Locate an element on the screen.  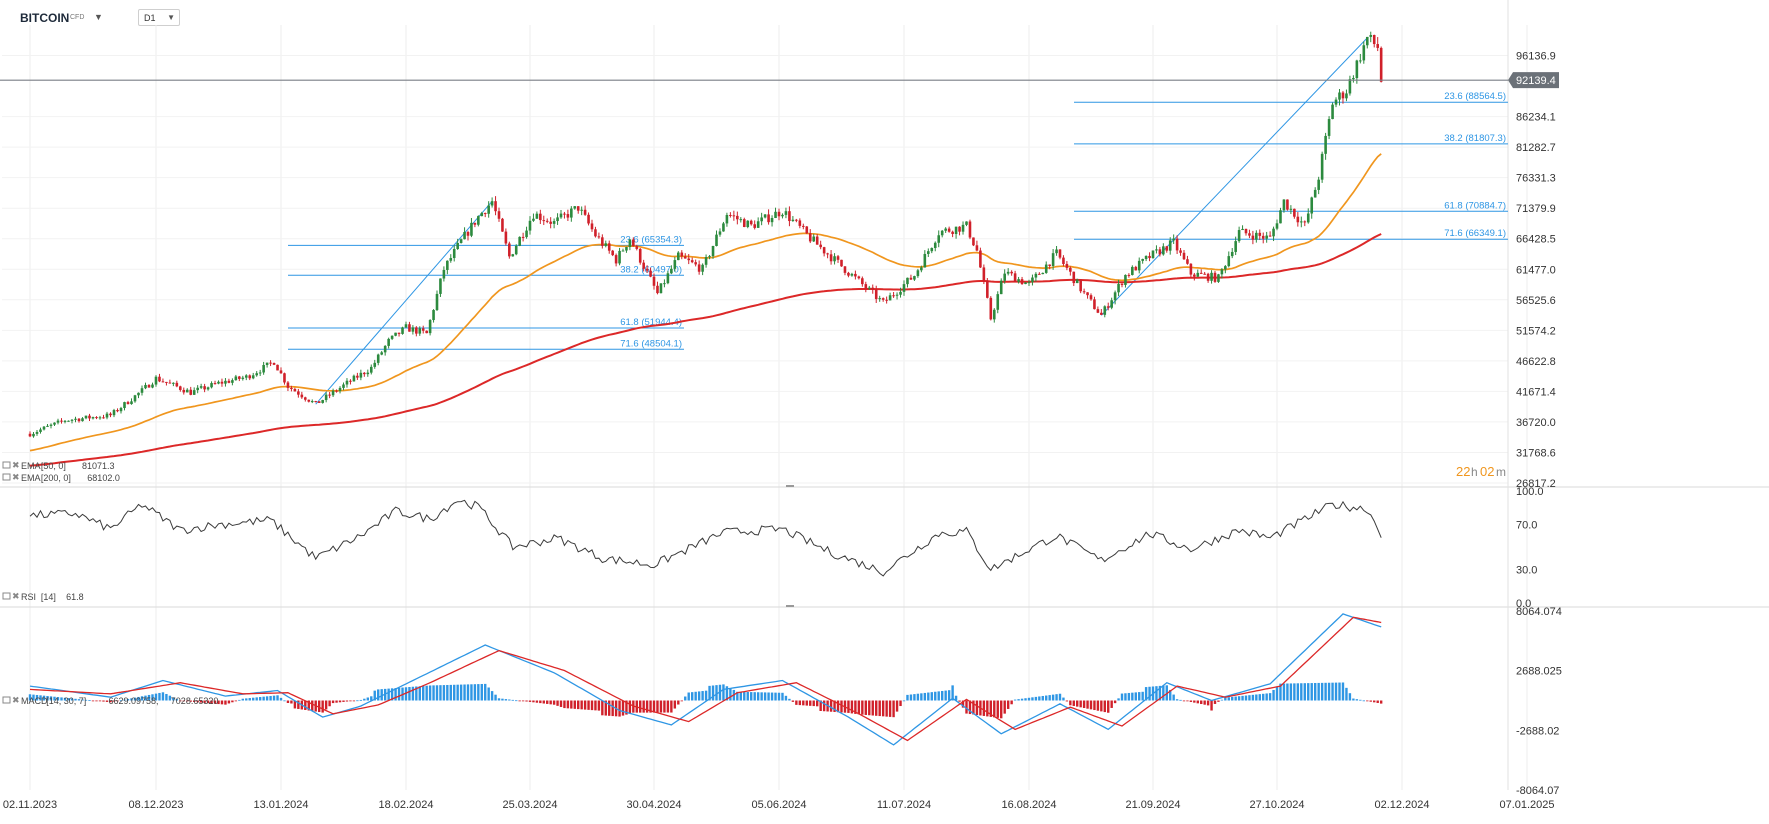
ema50-legend: ✖ EMA [50, 0] 81071.3 is located at coordinates (58, 465).